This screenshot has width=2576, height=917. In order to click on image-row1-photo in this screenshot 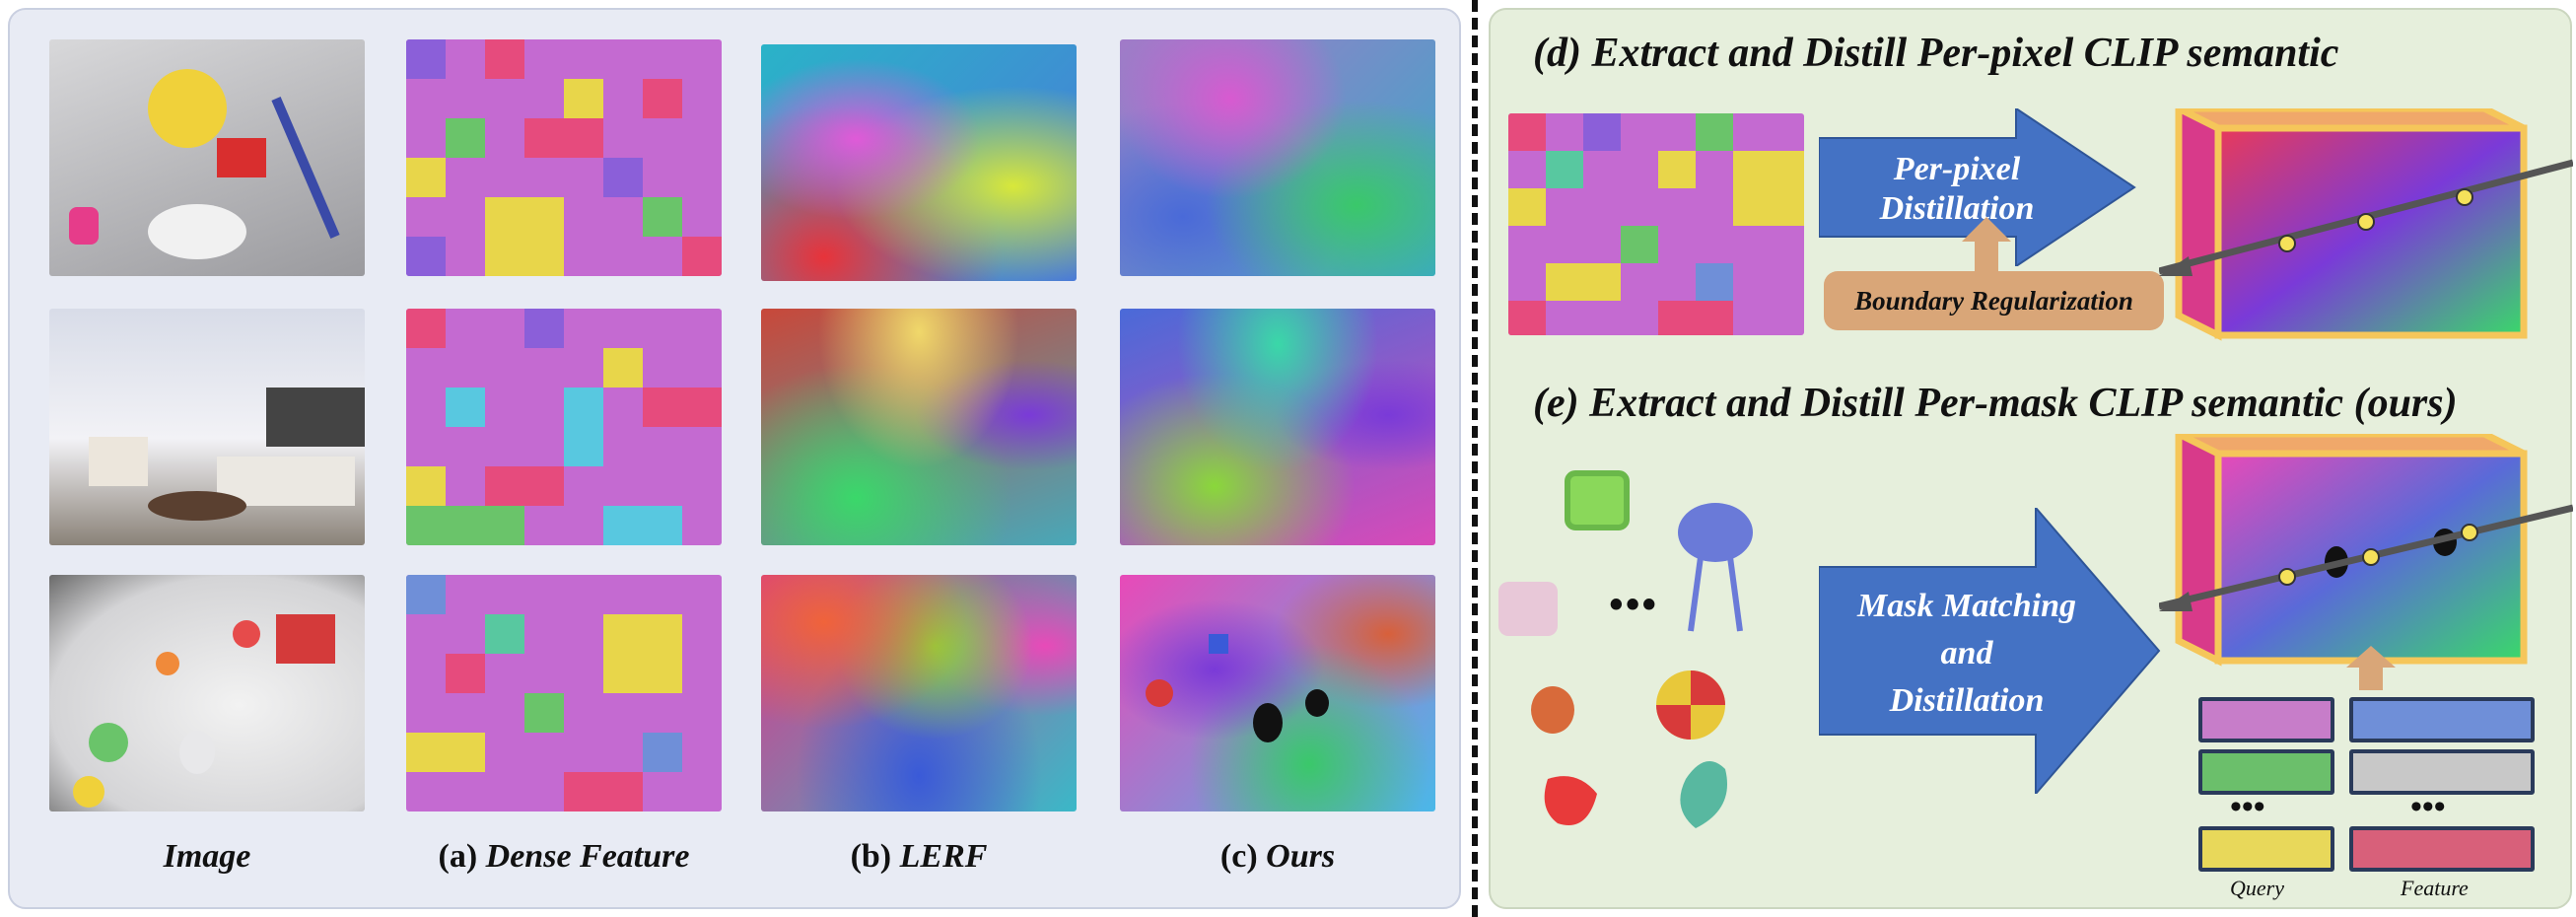, I will do `click(207, 157)`.